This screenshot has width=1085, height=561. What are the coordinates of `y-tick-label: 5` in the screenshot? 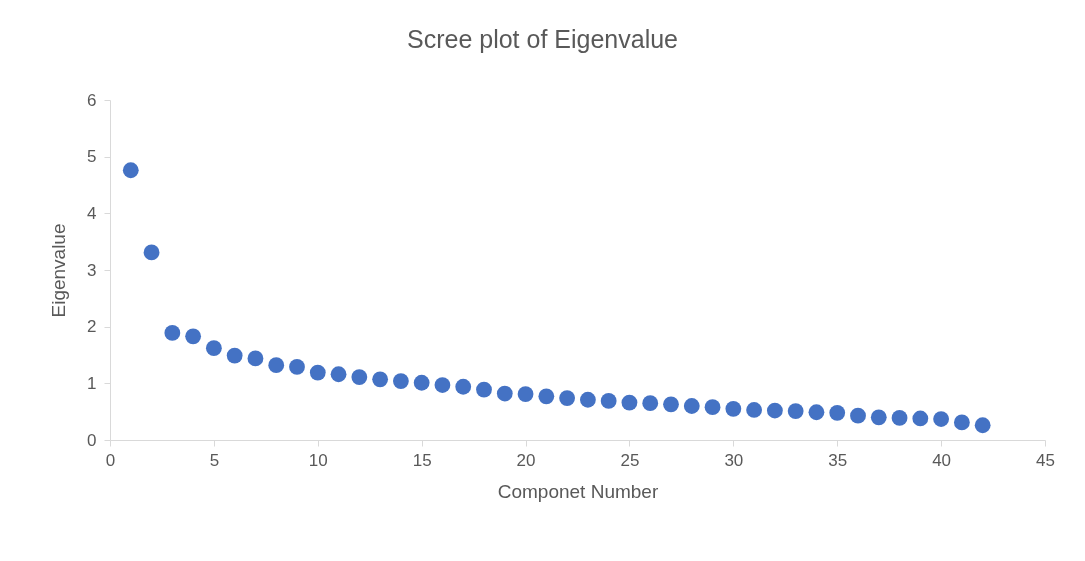 It's located at (92, 157).